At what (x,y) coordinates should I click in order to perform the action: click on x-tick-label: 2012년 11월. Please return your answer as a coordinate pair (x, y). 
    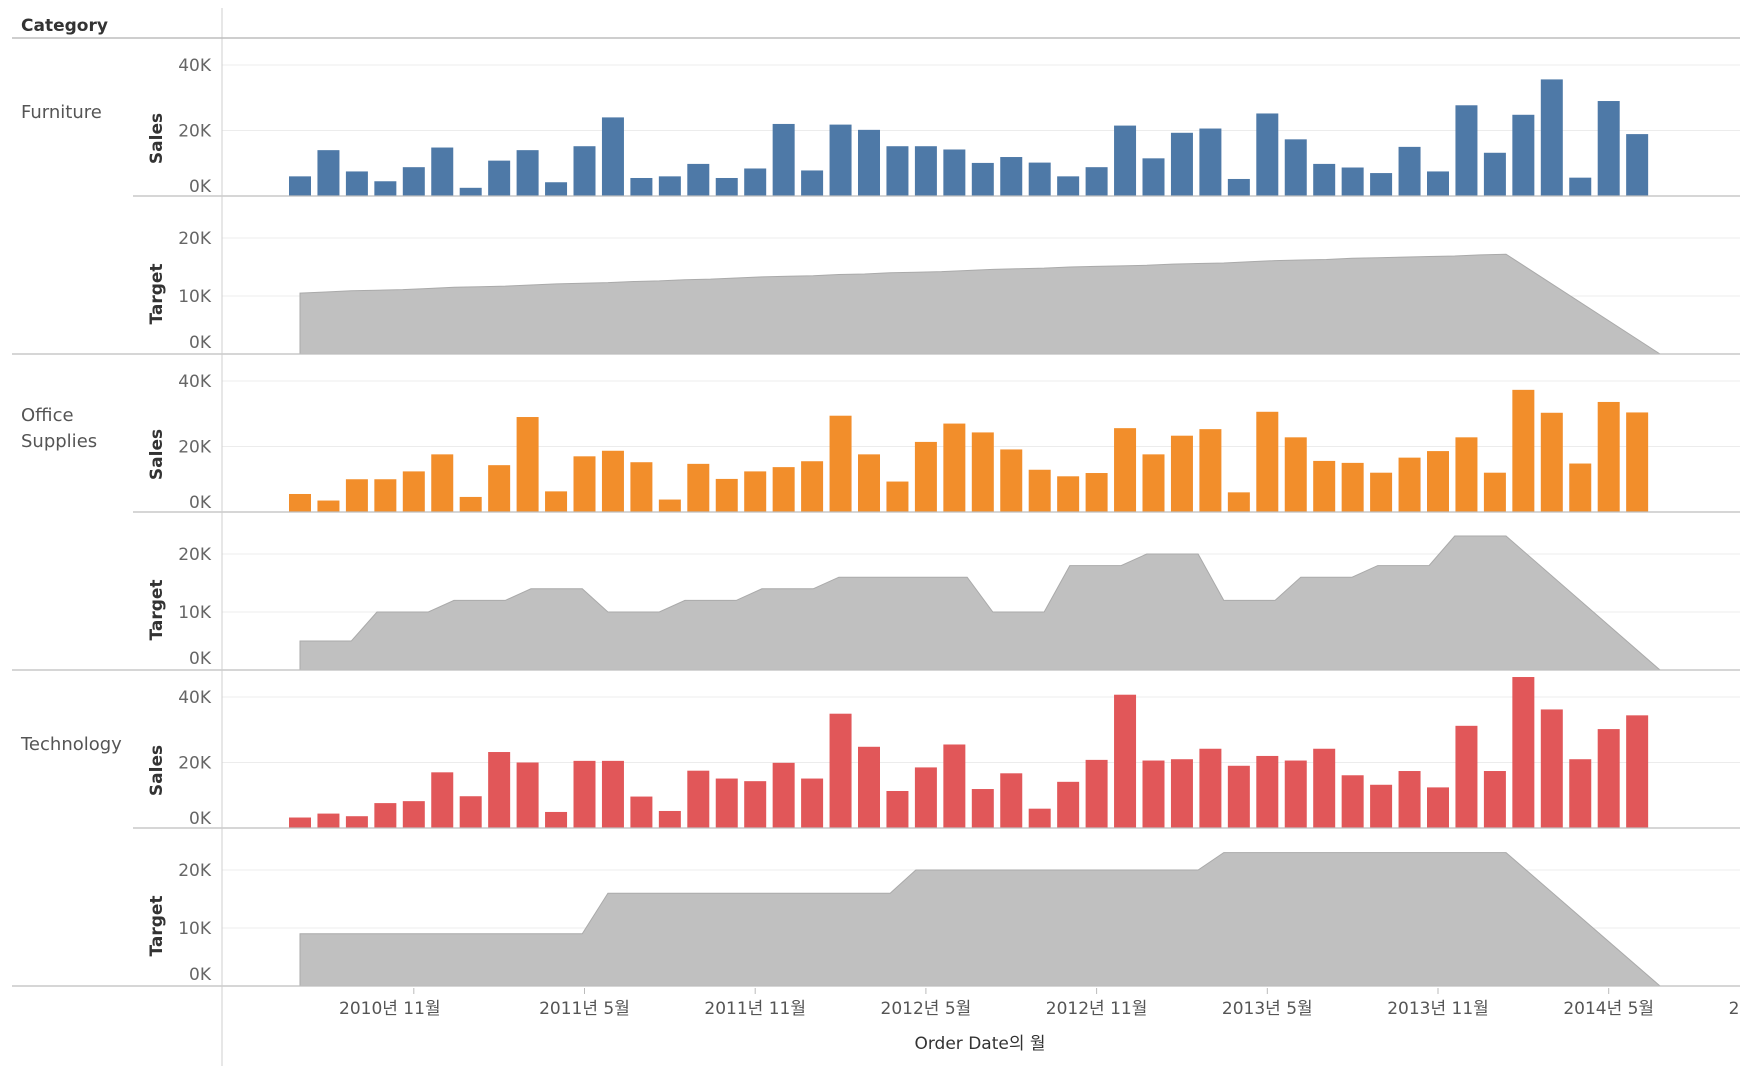
    Looking at the image, I should click on (1097, 1009).